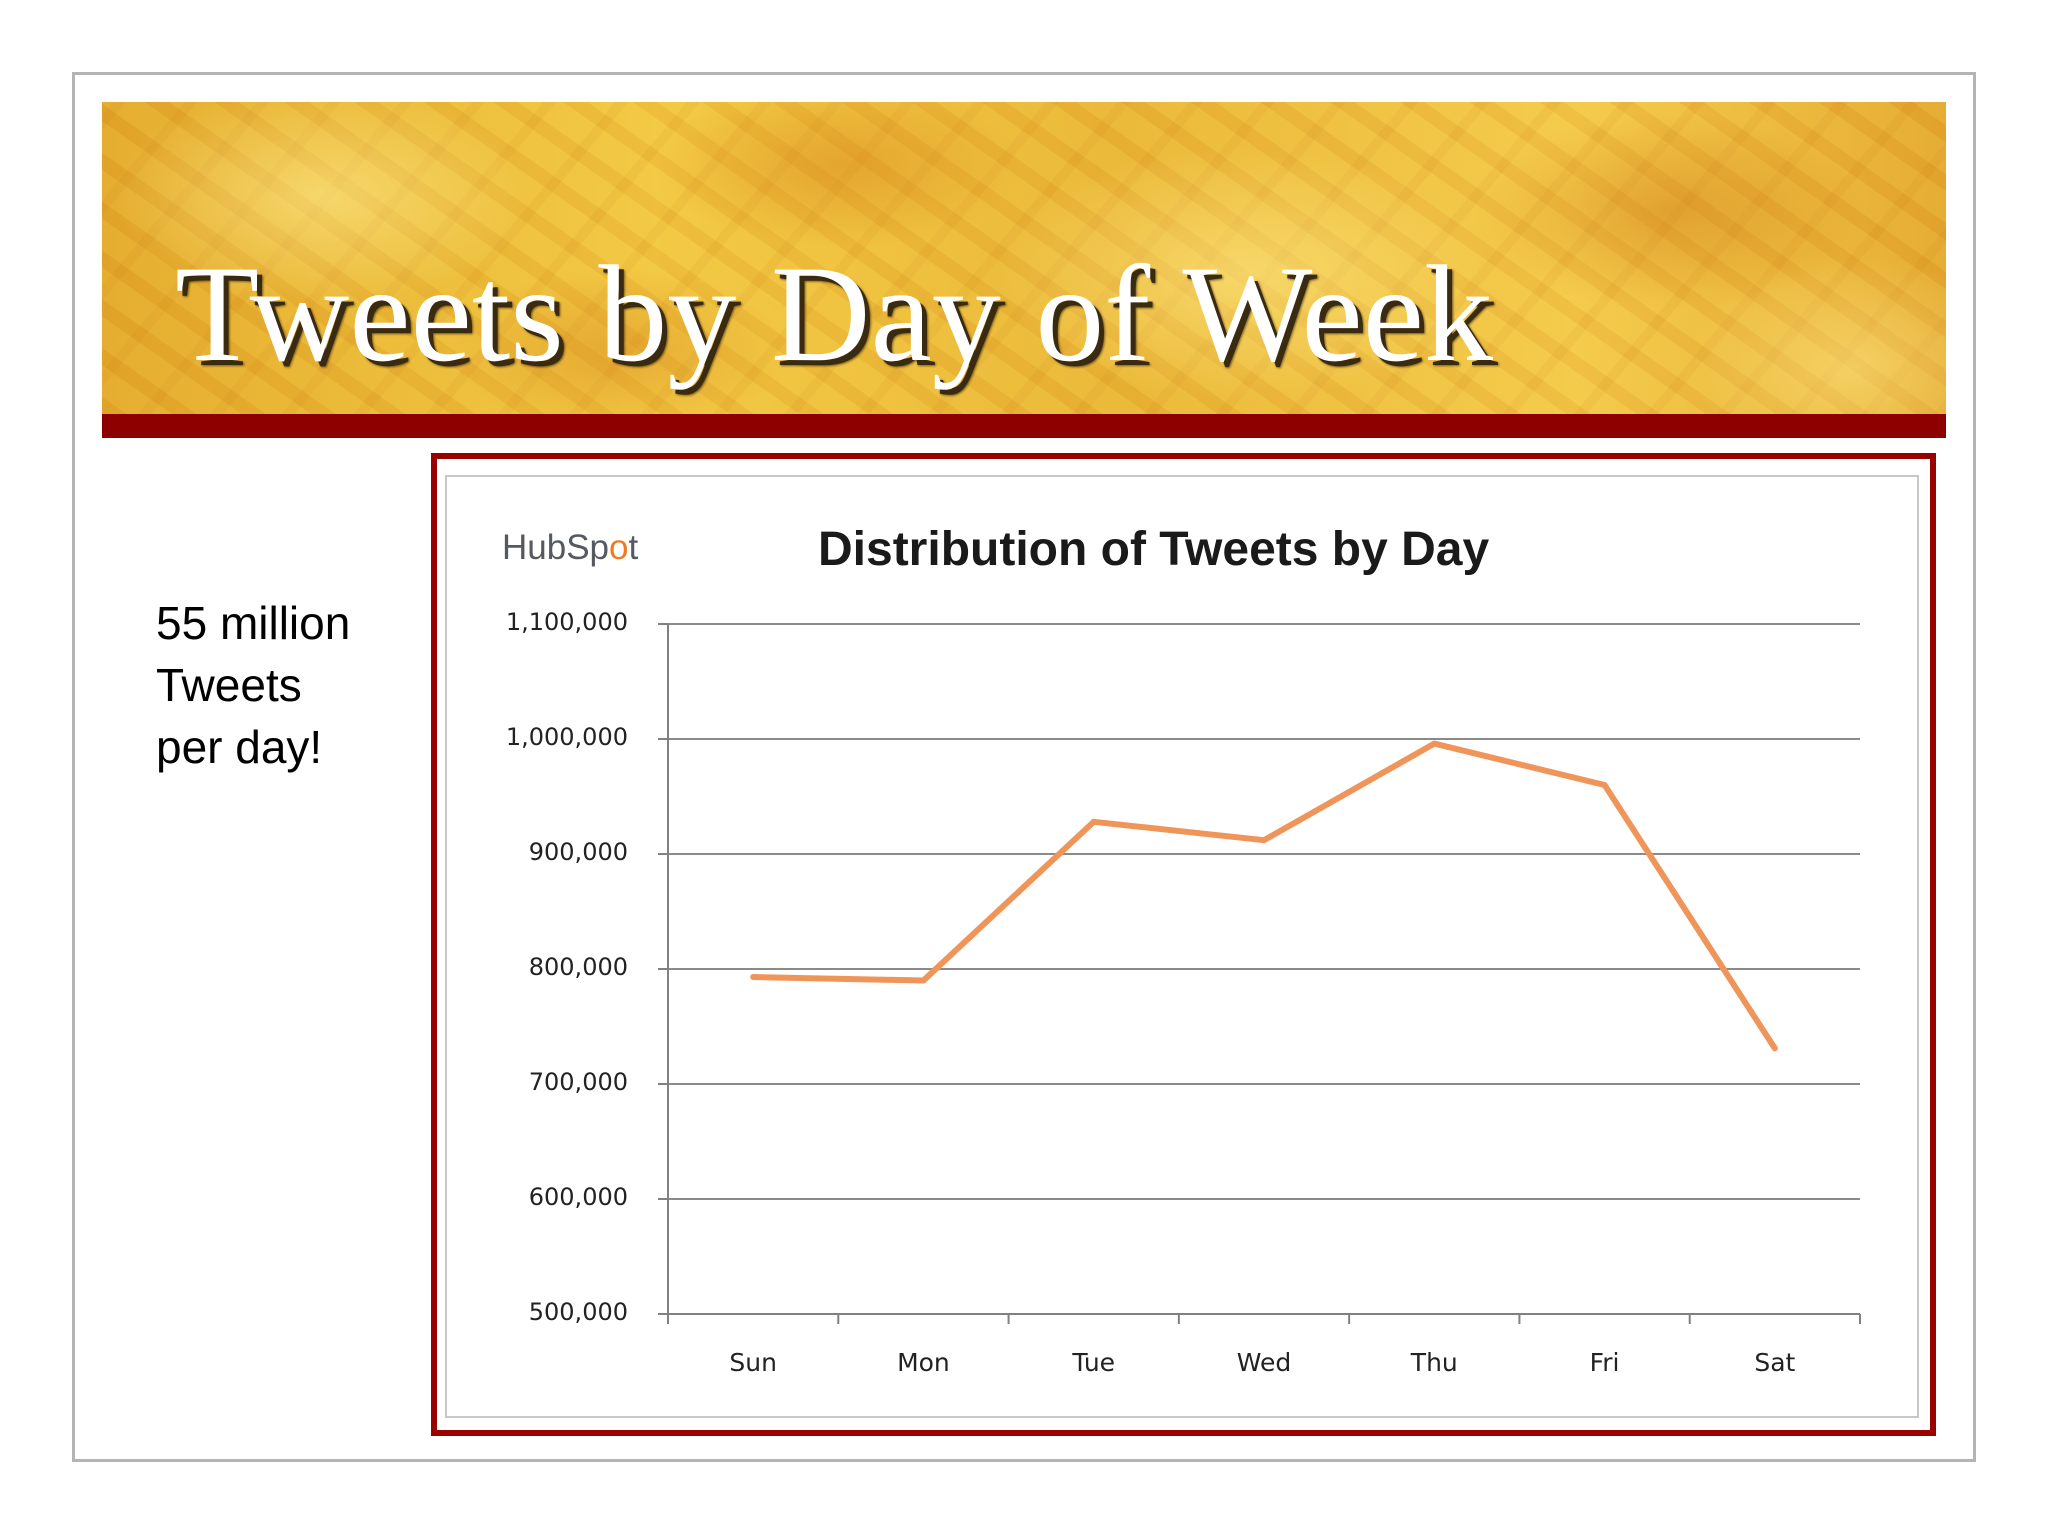 Image resolution: width=2048 pixels, height=1536 pixels. I want to click on logo-text: HubSp, so click(556, 547).